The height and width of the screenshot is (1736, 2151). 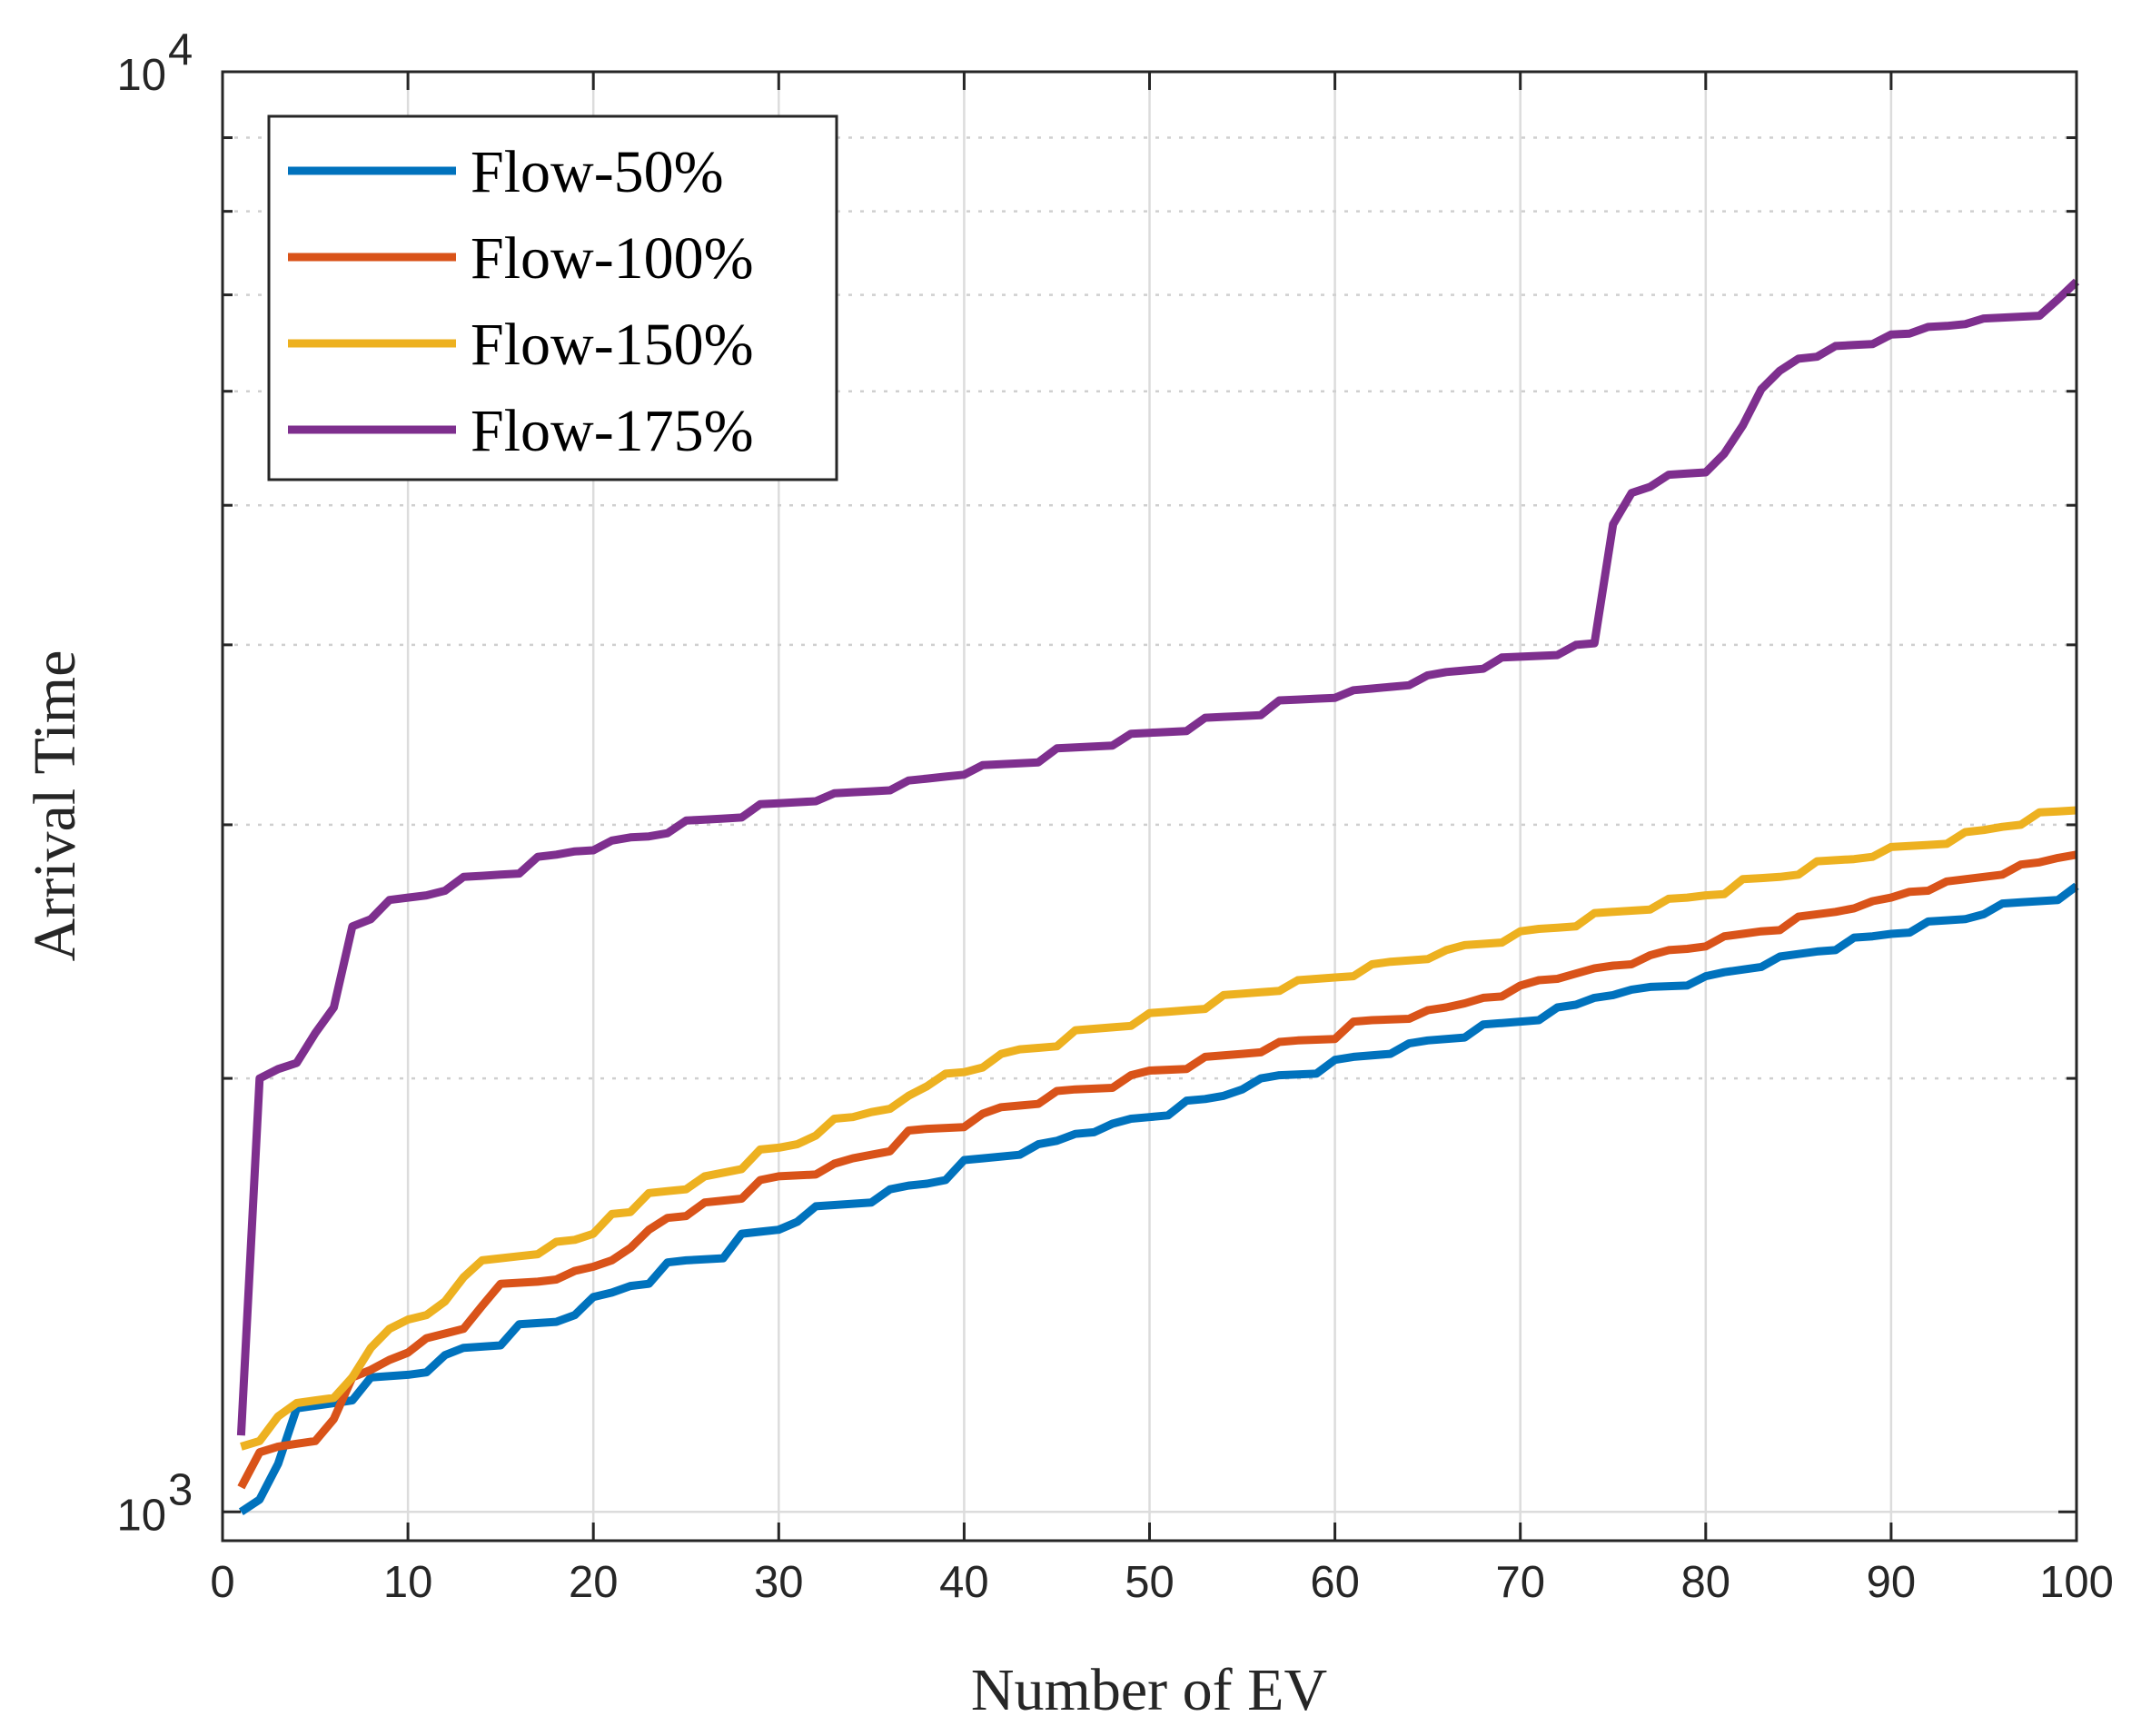 I want to click on y-axis-label: Arrival Time, so click(x=55, y=806).